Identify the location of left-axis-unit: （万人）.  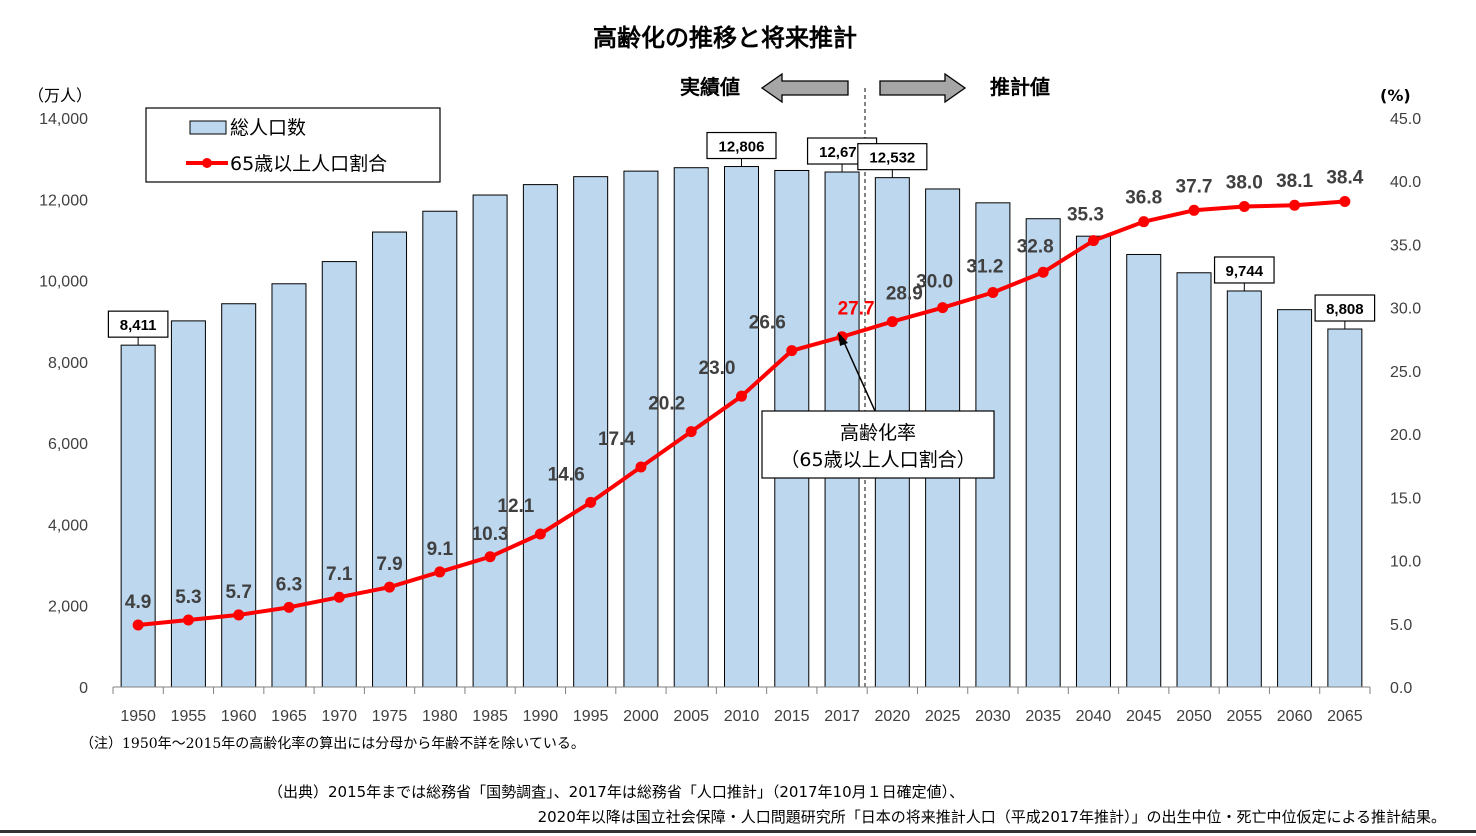
(60, 95).